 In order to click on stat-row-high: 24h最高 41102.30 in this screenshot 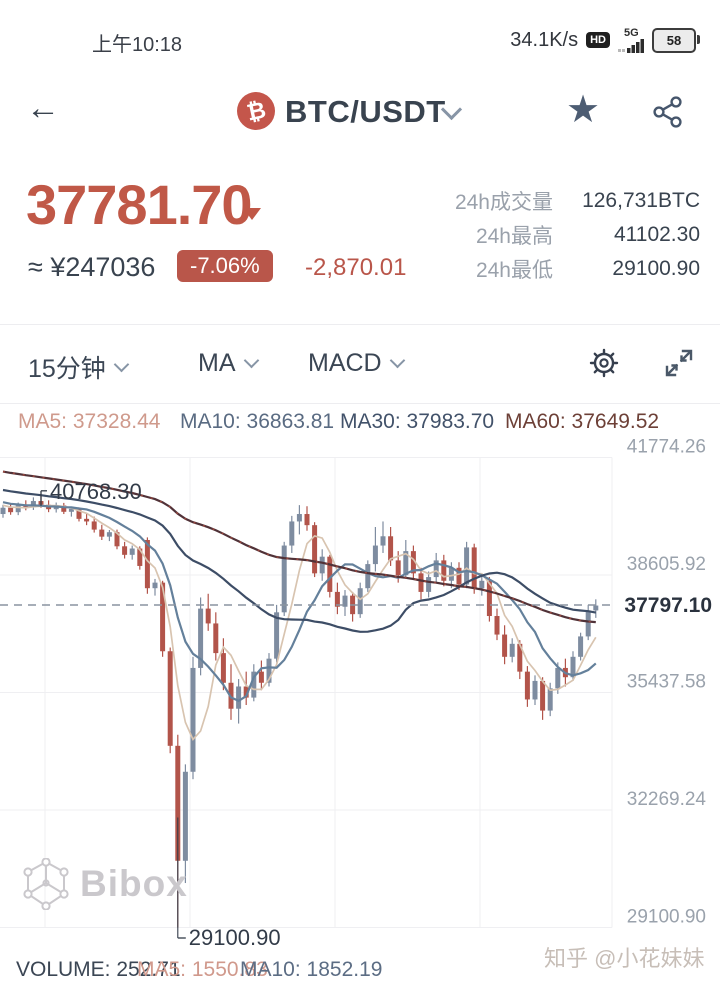, I will do `click(577, 235)`.